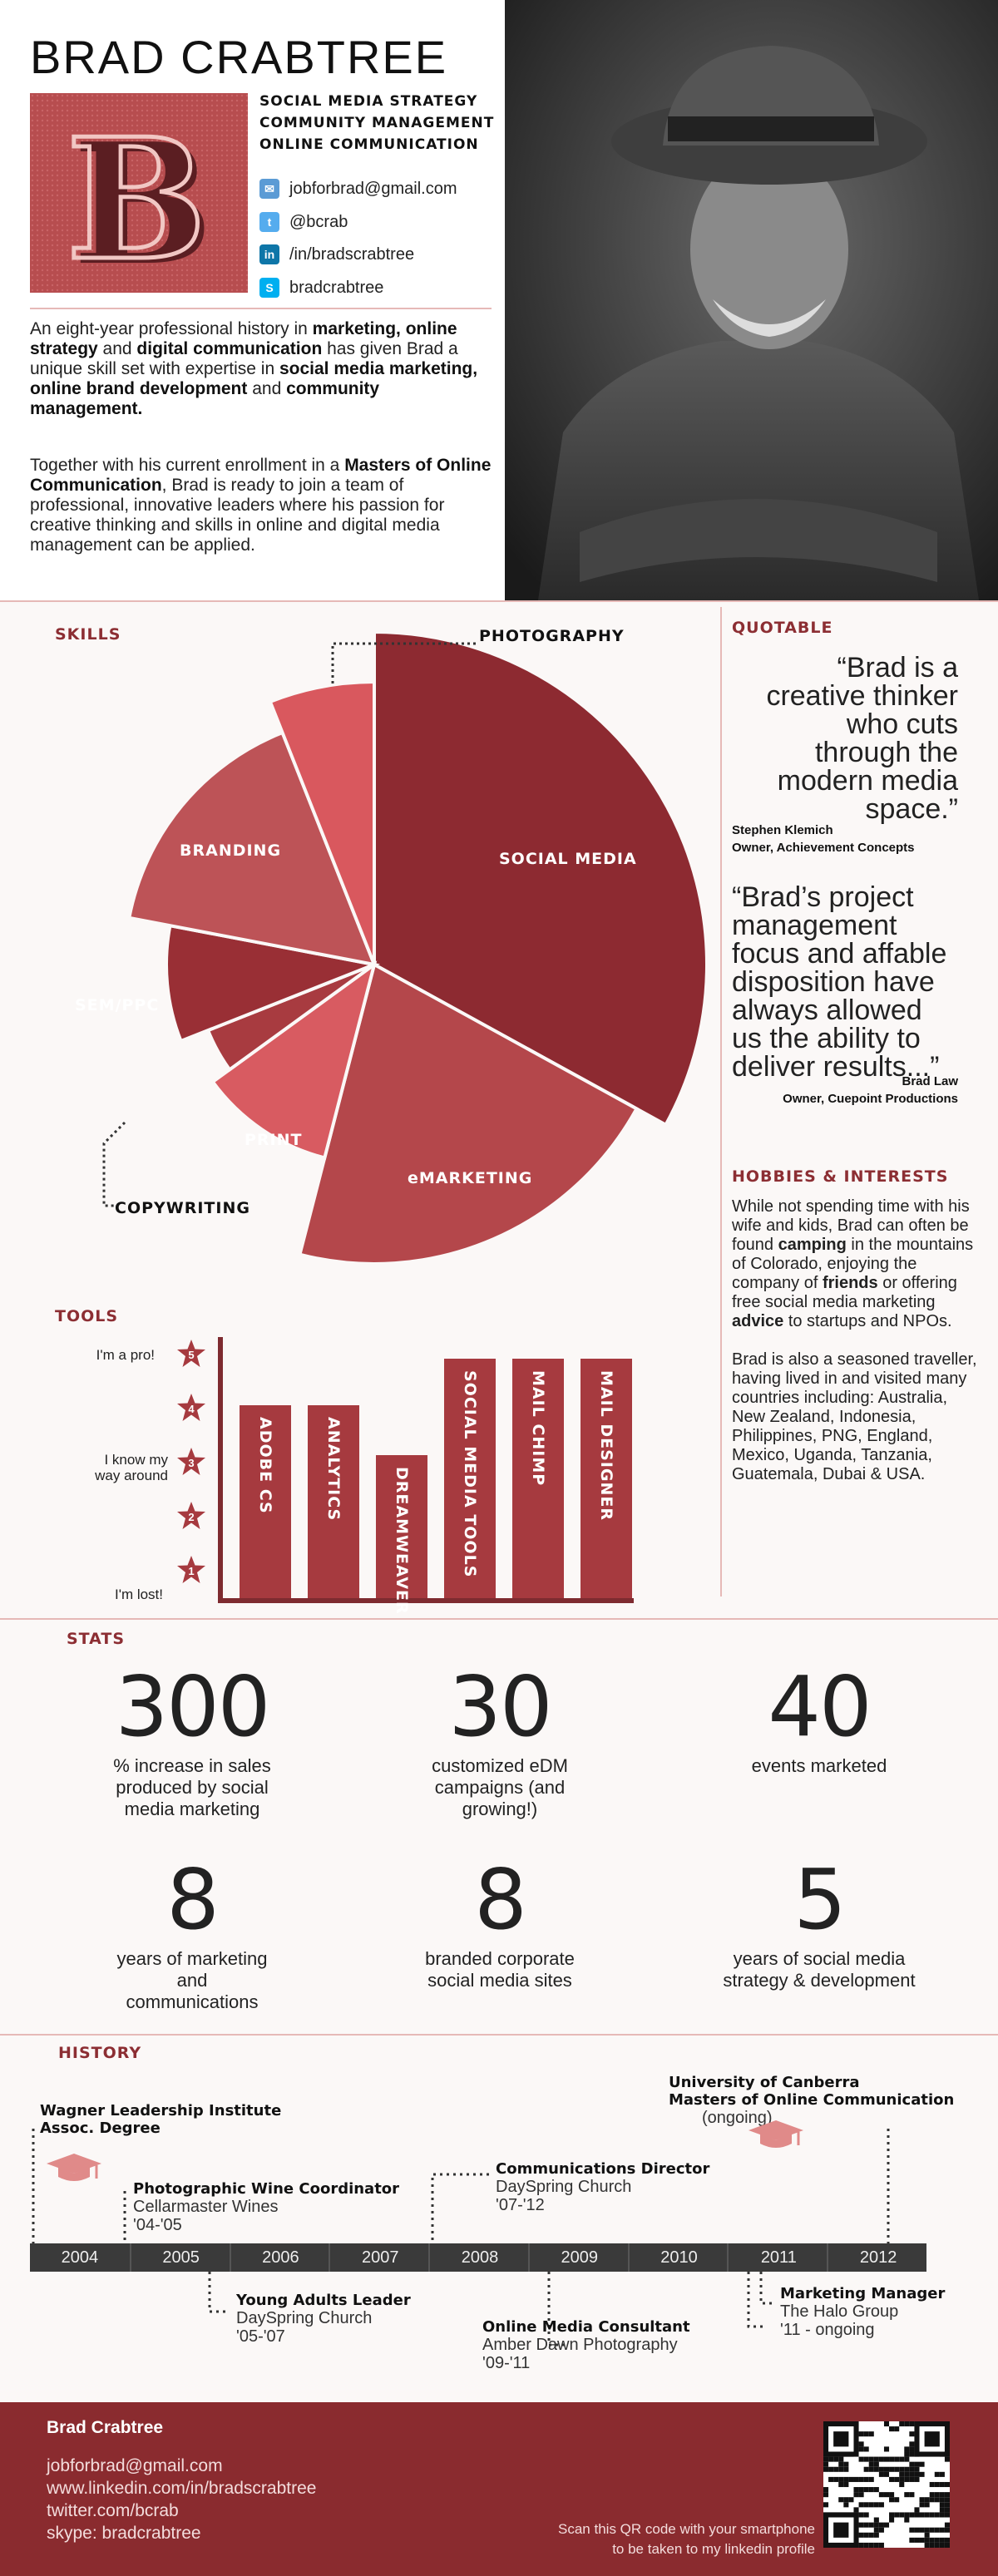 The image size is (998, 2576). Describe the element at coordinates (878, 2257) in the screenshot. I see `timeline-year: 2012` at that location.